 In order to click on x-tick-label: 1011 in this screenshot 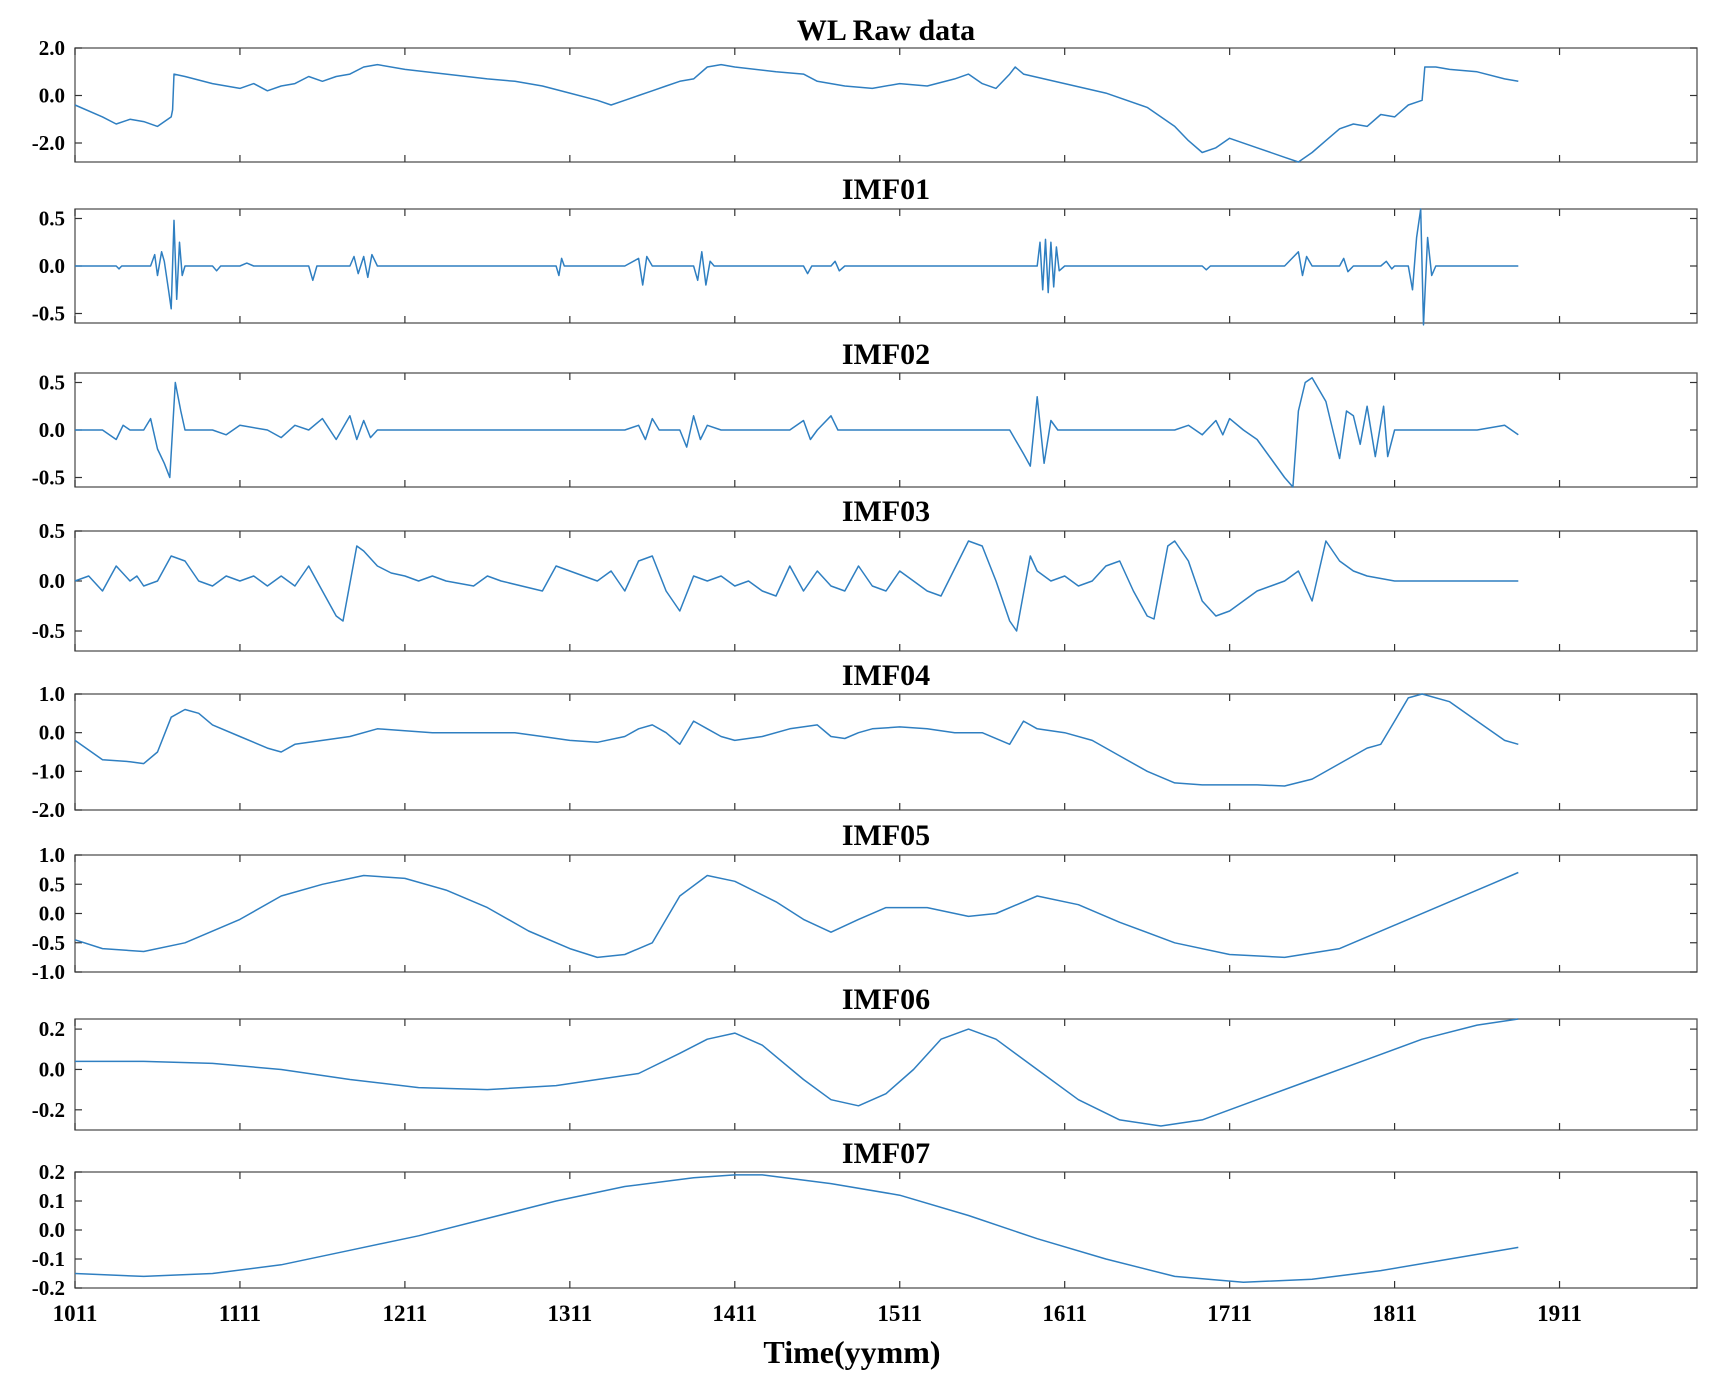, I will do `click(75, 1313)`.